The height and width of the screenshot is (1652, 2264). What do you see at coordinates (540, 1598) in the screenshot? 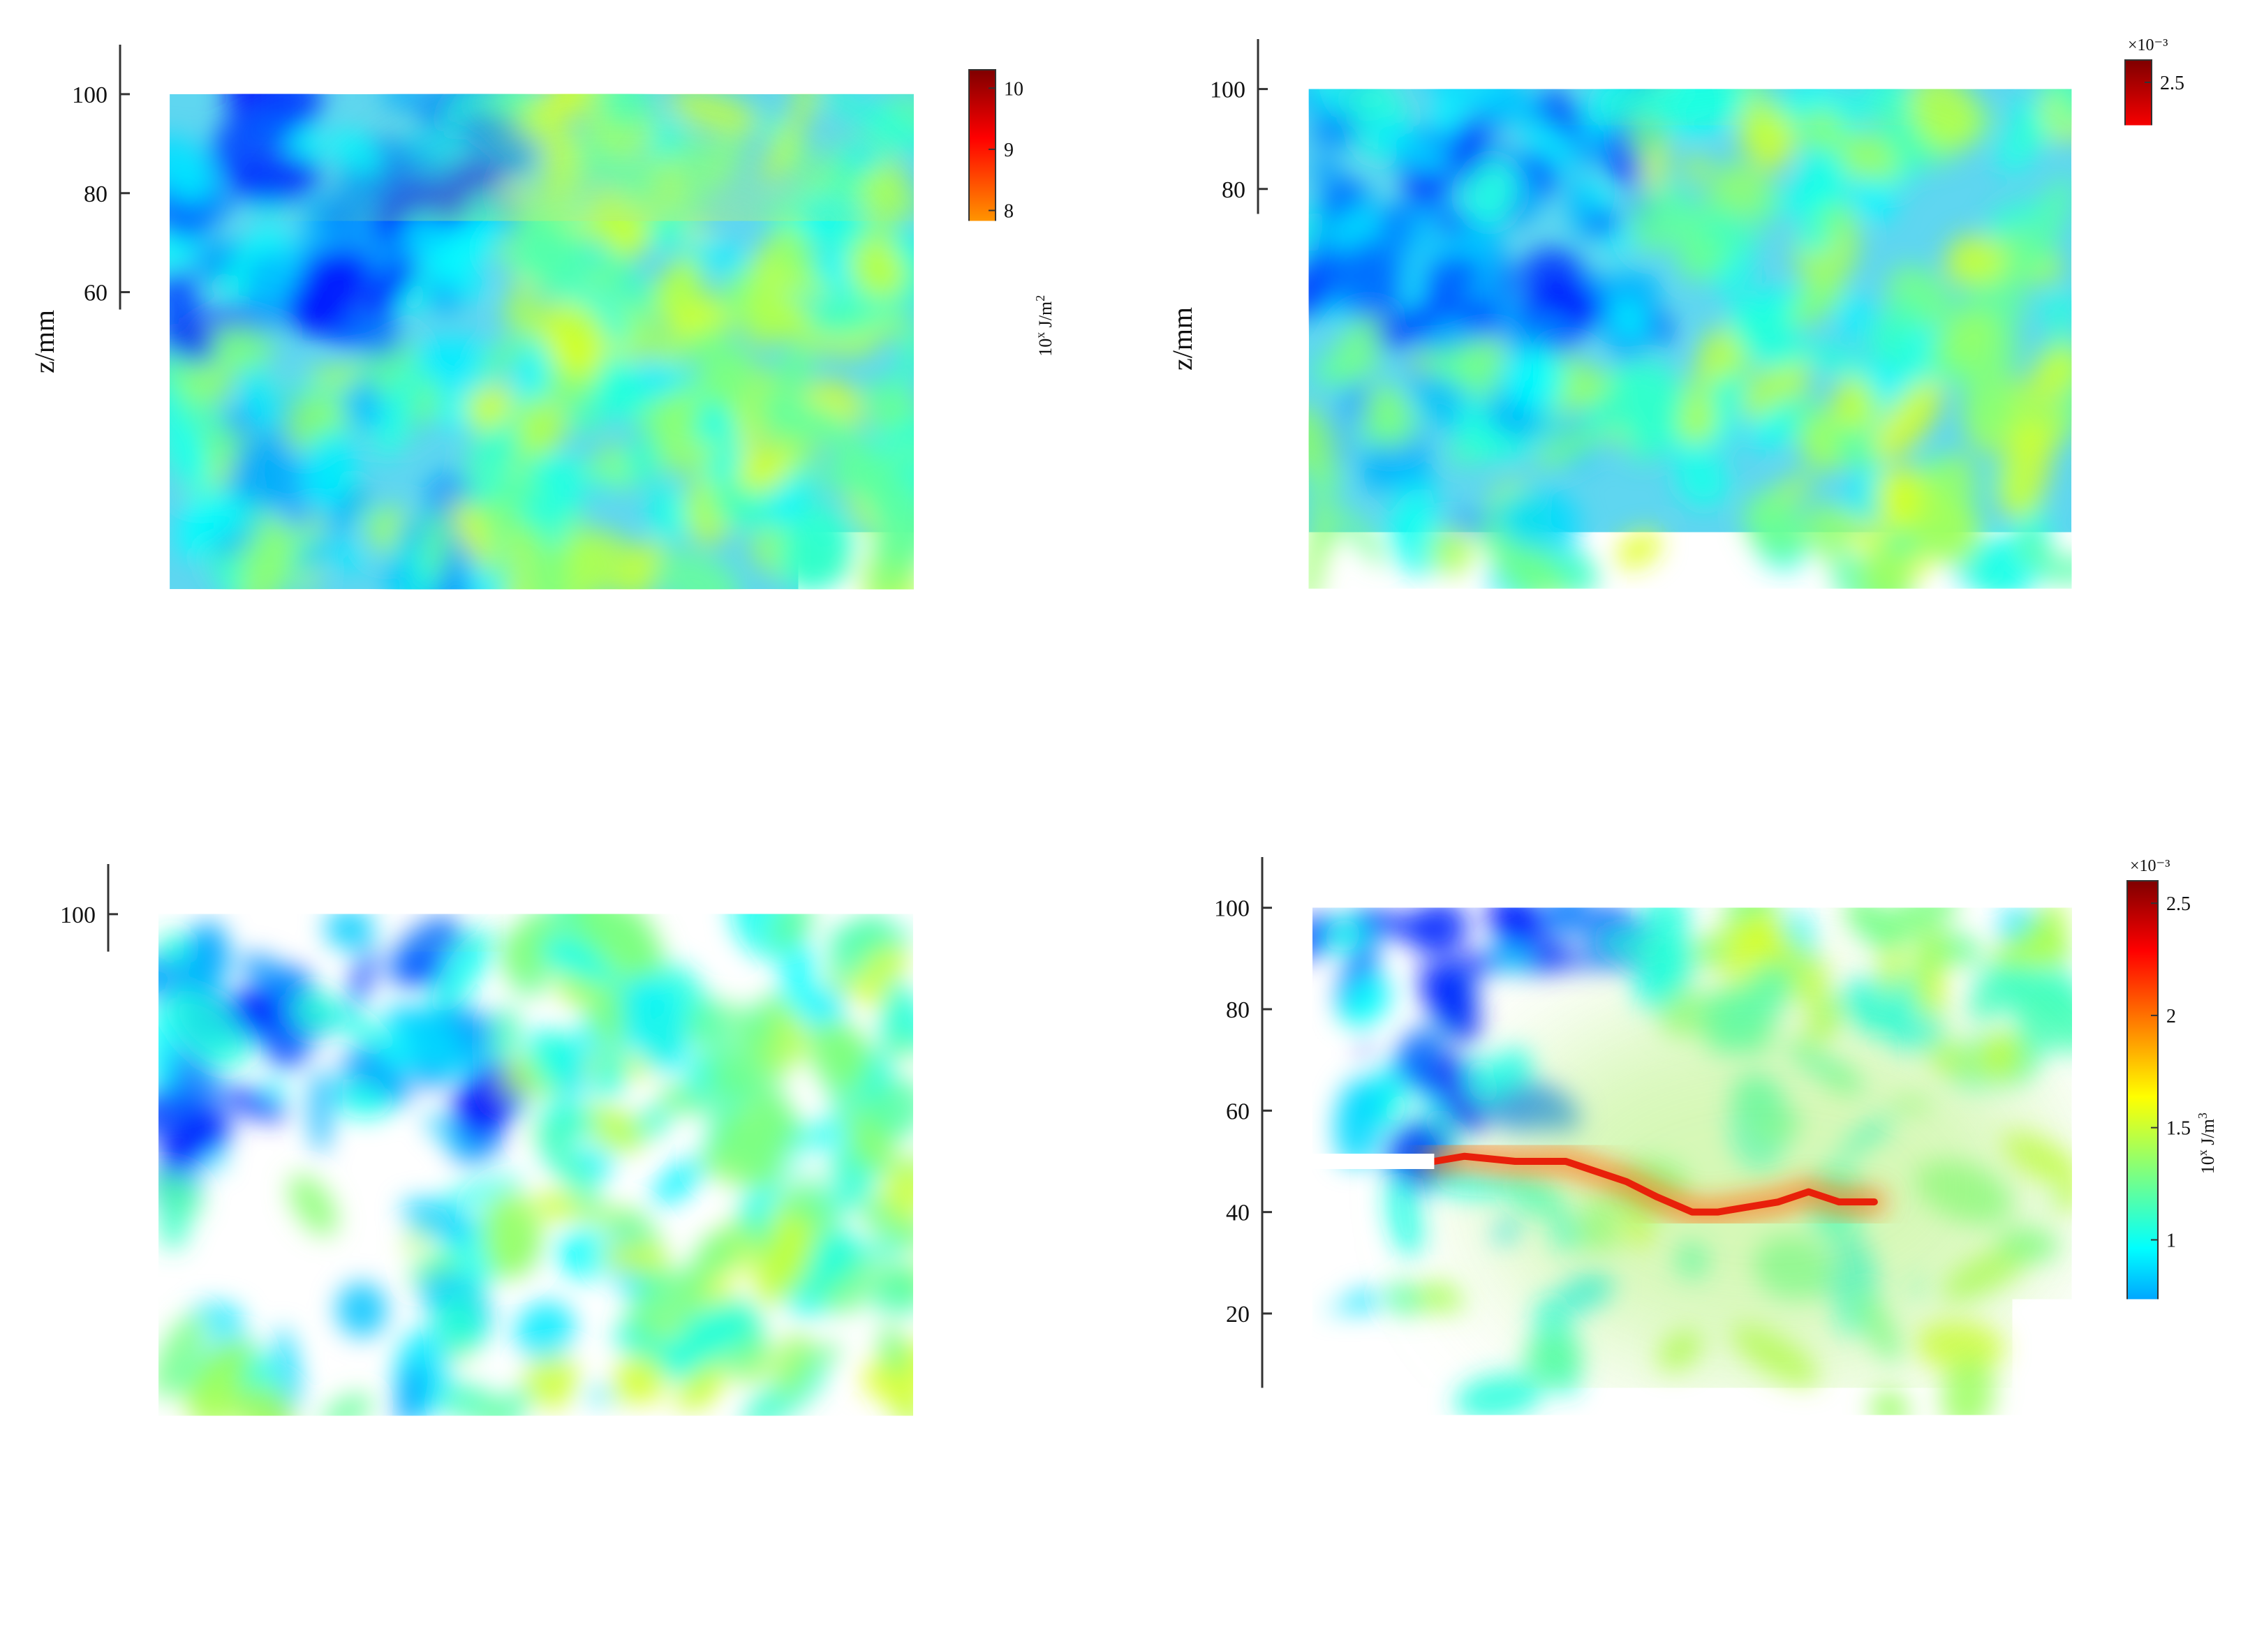
I see `panel-label-c: (c)` at bounding box center [540, 1598].